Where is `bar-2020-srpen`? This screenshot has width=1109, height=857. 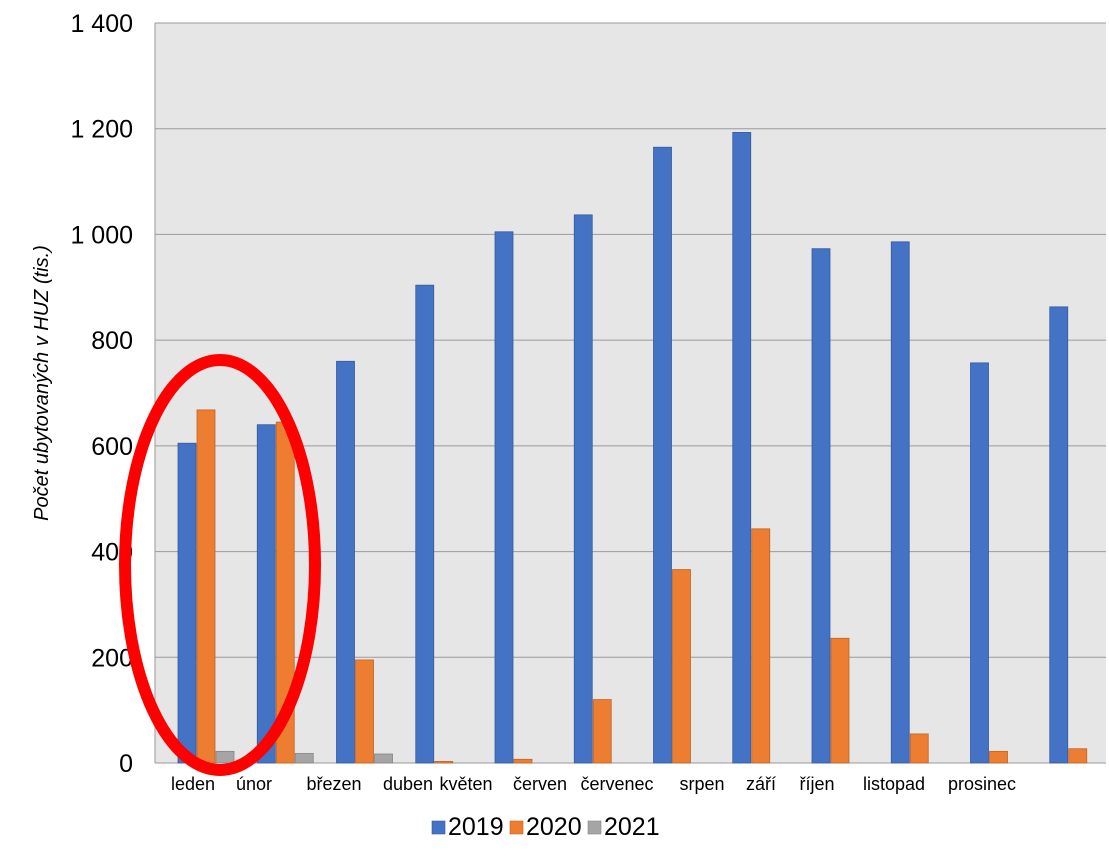 bar-2020-srpen is located at coordinates (761, 646).